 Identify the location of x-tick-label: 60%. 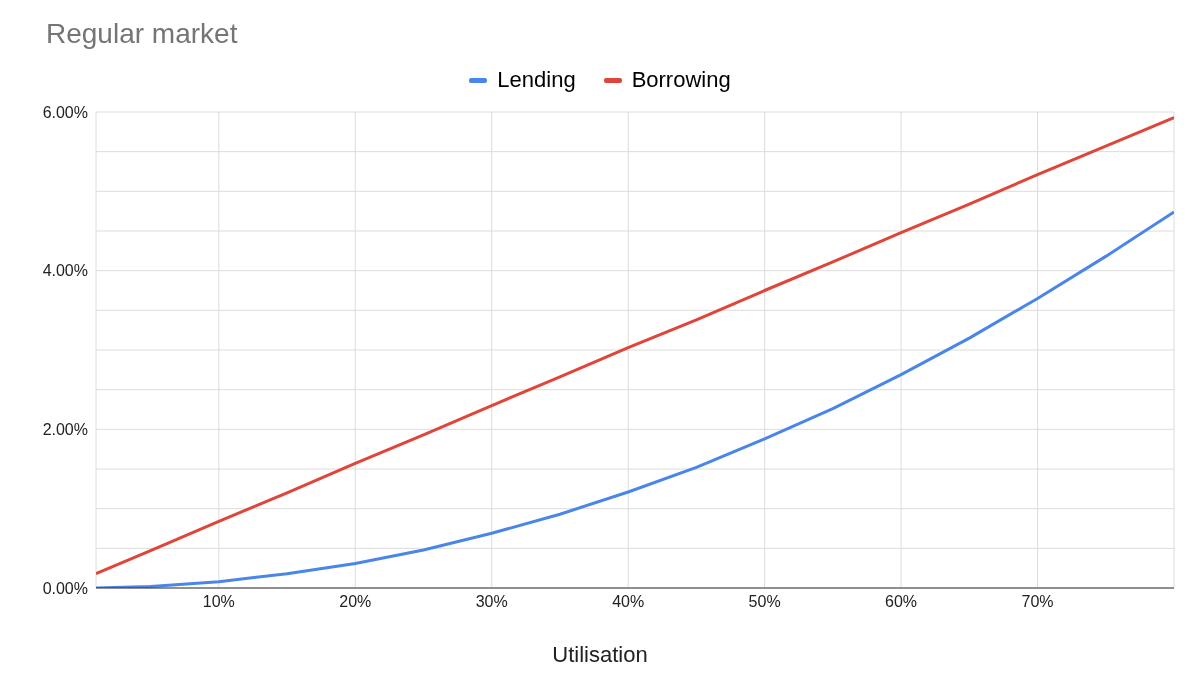
(901, 602).